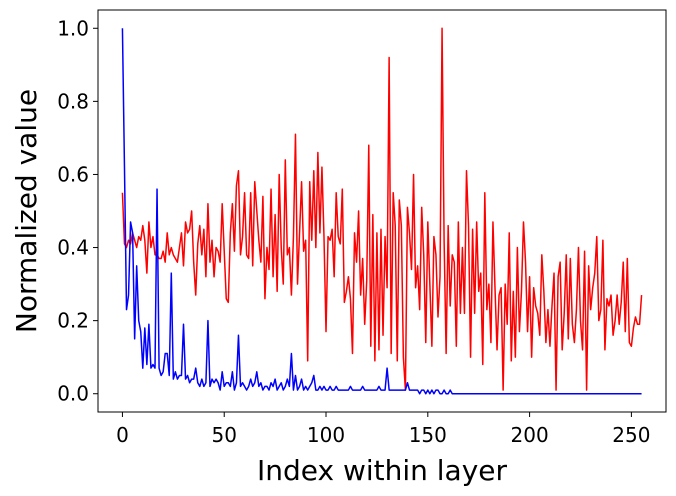 The height and width of the screenshot is (496, 676). Describe the element at coordinates (73, 394) in the screenshot. I see `y-tick-label: 0.0` at that location.